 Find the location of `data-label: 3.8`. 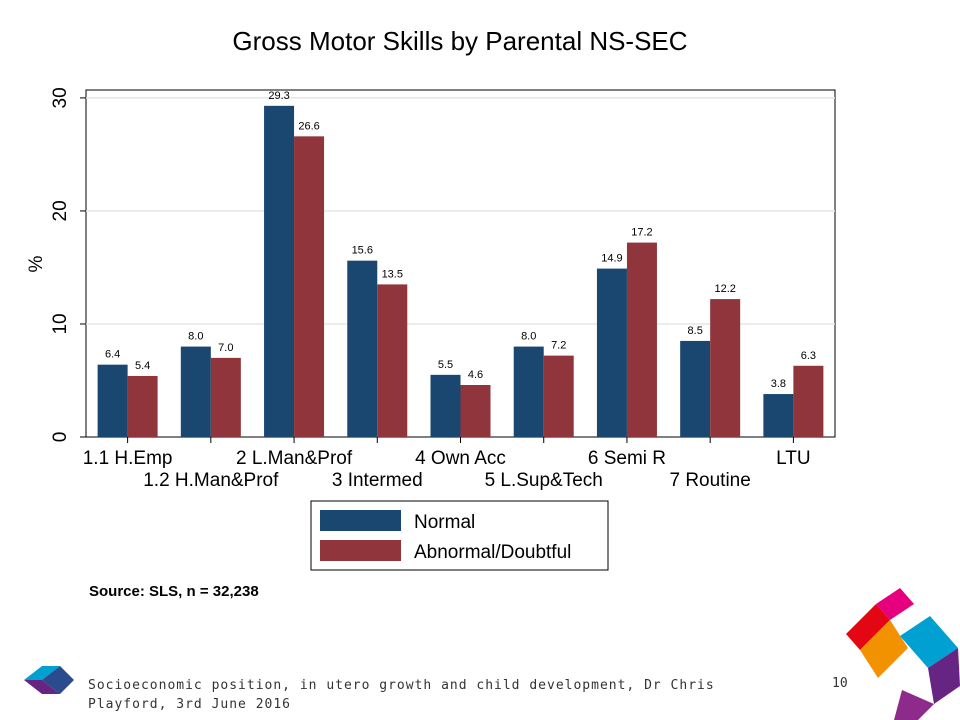

data-label: 3.8 is located at coordinates (778, 384).